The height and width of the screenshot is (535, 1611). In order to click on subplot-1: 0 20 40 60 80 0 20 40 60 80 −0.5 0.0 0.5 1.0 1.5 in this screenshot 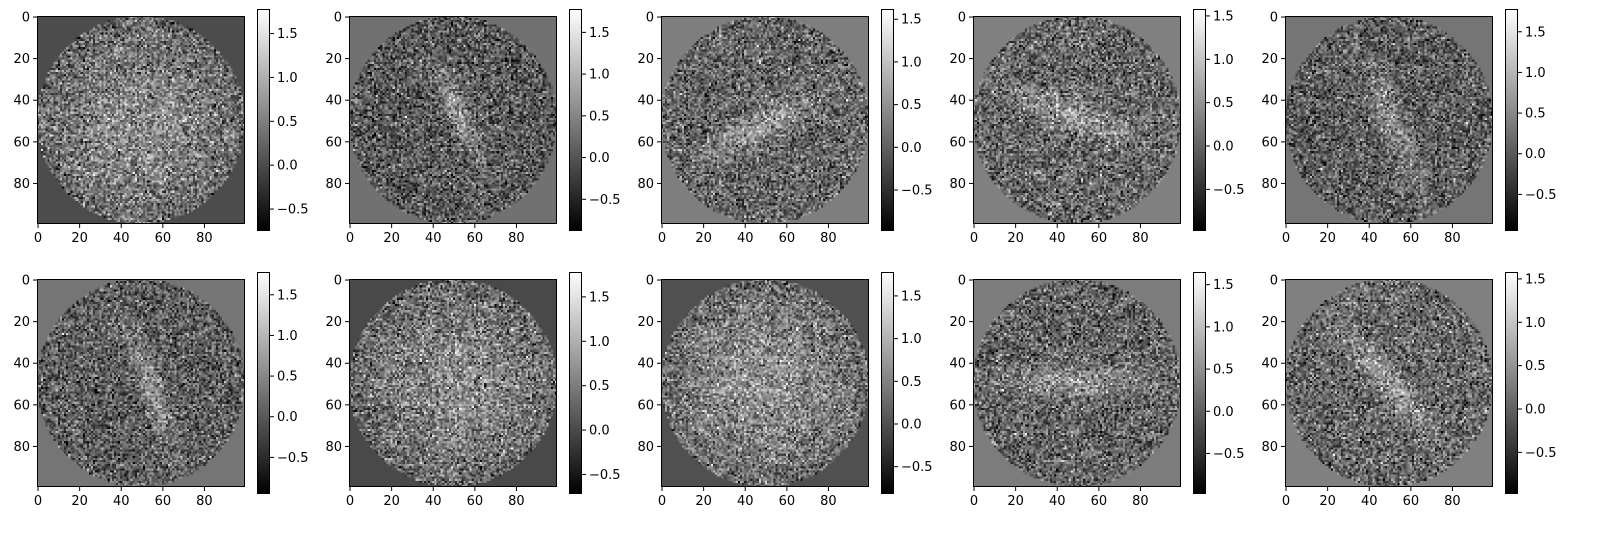, I will do `click(161, 127)`.